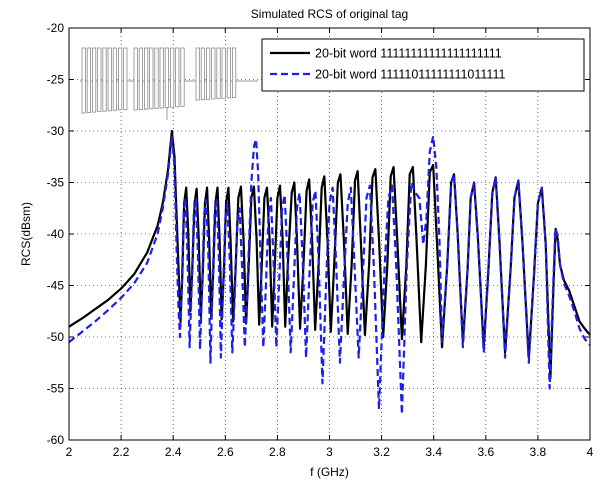  I want to click on chart-title: Simulated RCS of original tag, so click(329, 14).